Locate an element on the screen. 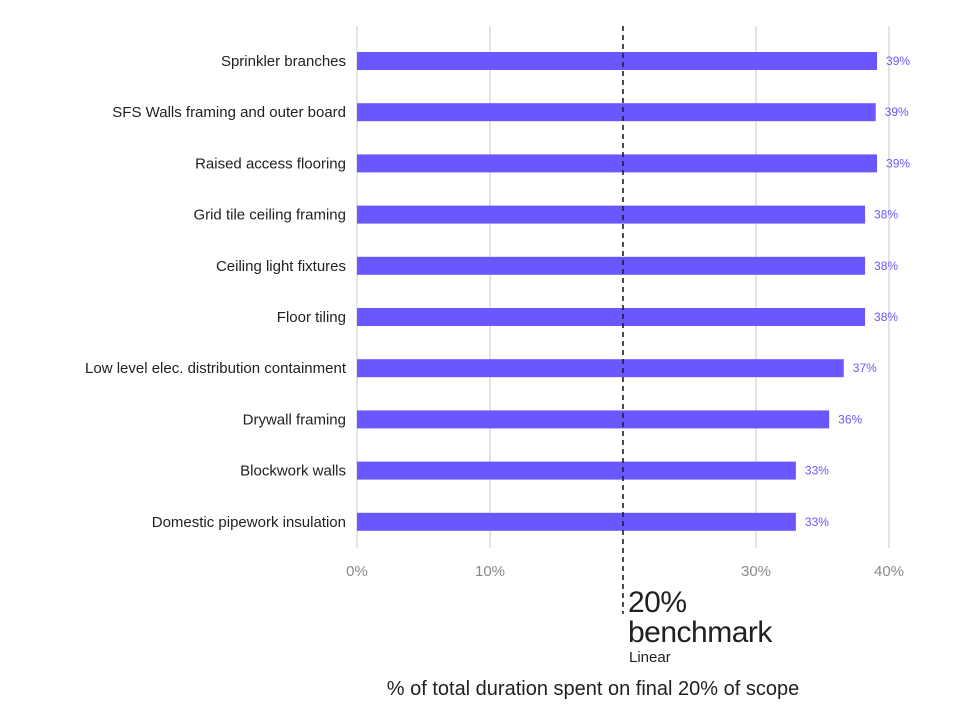 This screenshot has width=960, height=725. value-label: 36% is located at coordinates (850, 419).